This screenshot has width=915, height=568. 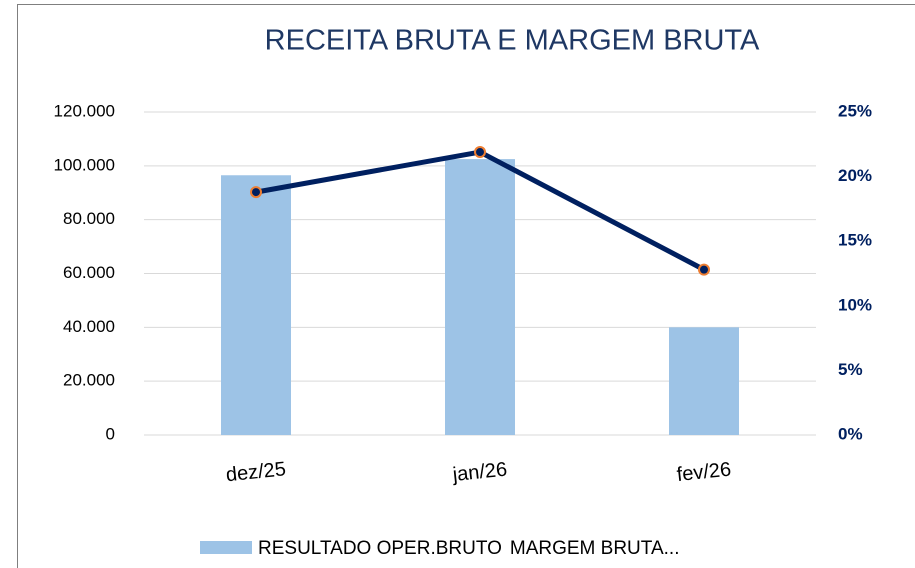 What do you see at coordinates (89, 272) in the screenshot?
I see `y-tick-label: 60.000` at bounding box center [89, 272].